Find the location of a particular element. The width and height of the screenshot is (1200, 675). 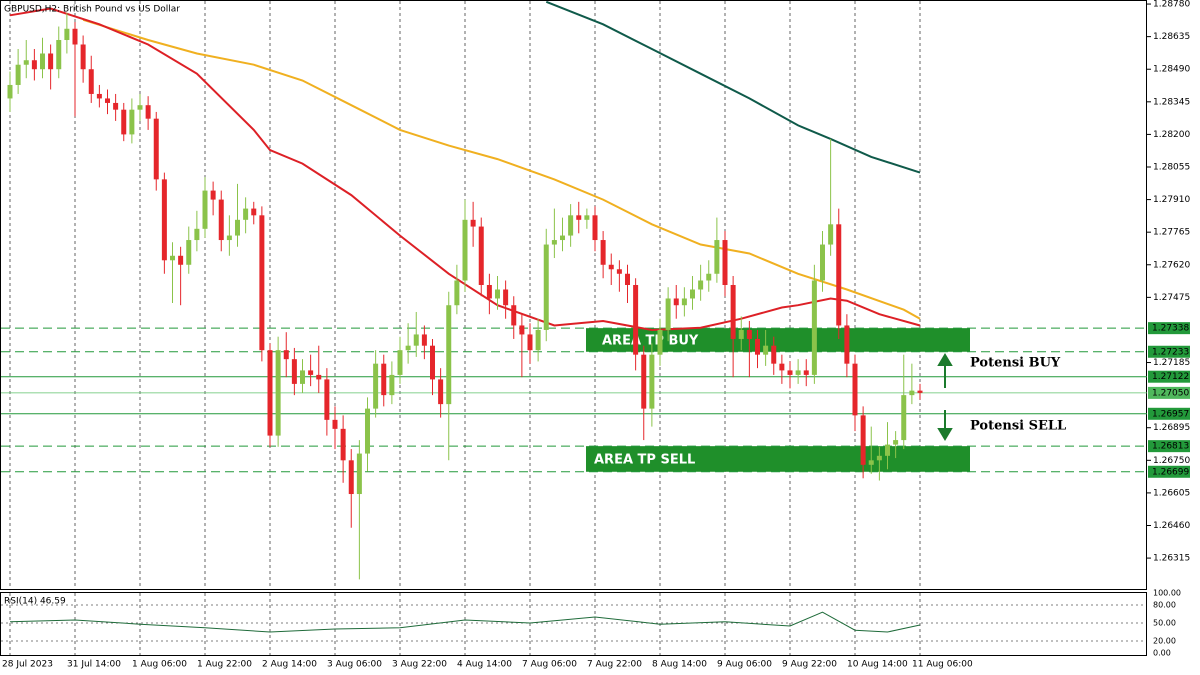

level-label: 1.26813 is located at coordinates (1170, 447).